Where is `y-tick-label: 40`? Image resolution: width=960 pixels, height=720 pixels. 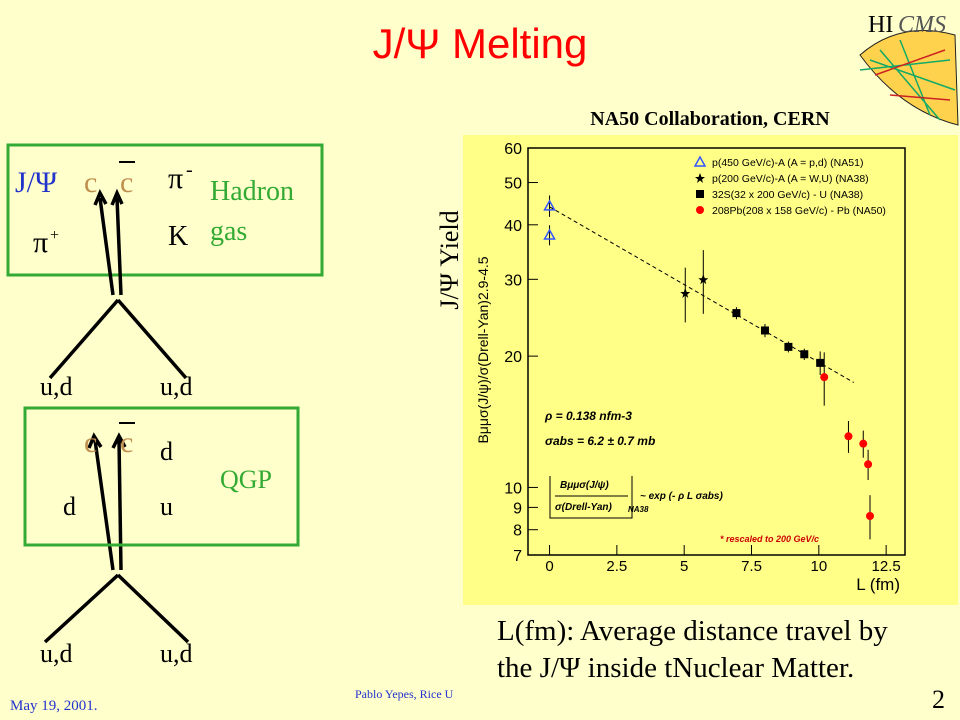
y-tick-label: 40 is located at coordinates (513, 226).